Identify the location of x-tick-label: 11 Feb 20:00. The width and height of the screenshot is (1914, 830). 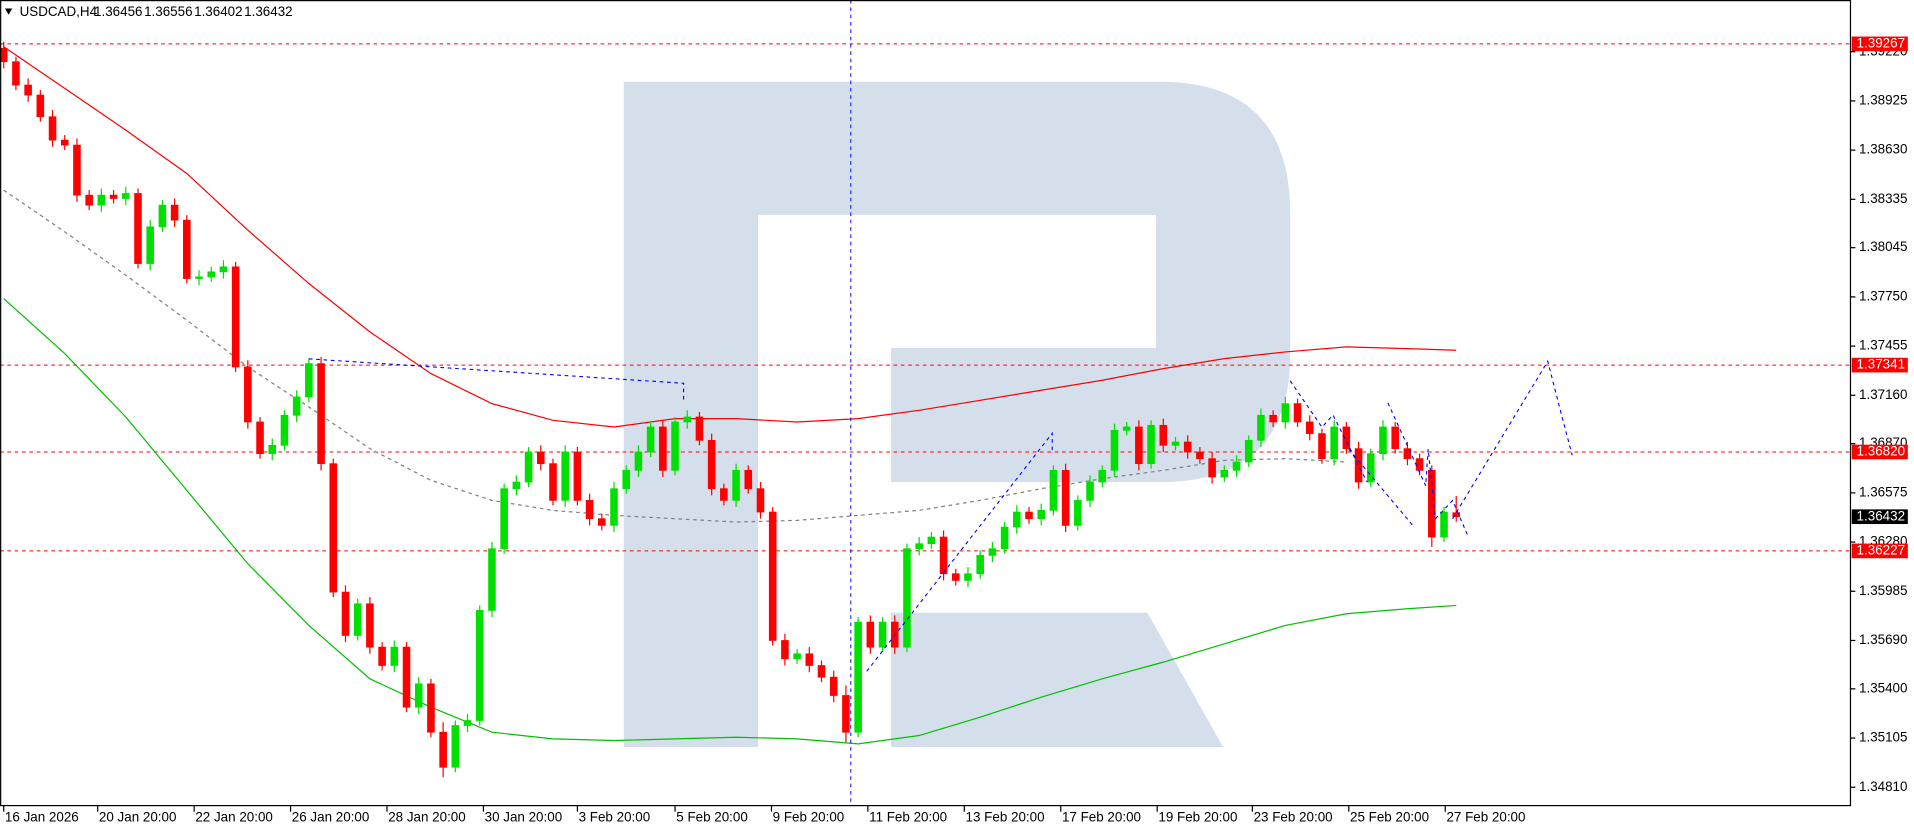
(908, 816).